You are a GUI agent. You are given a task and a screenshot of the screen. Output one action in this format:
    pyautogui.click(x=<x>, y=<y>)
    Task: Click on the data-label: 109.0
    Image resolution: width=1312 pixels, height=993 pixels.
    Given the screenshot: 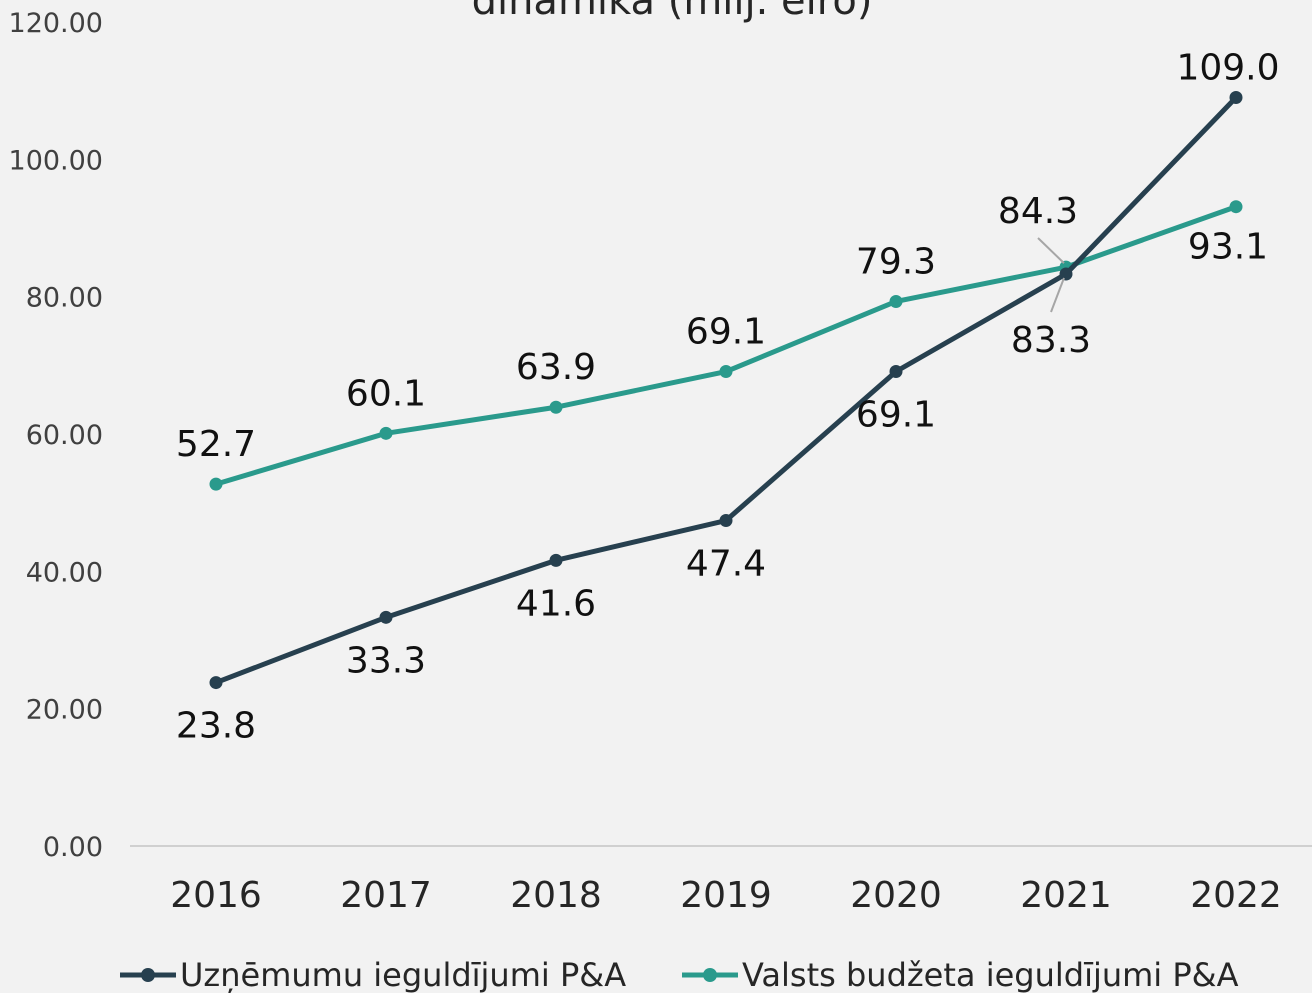 What is the action you would take?
    pyautogui.click(x=1227, y=68)
    